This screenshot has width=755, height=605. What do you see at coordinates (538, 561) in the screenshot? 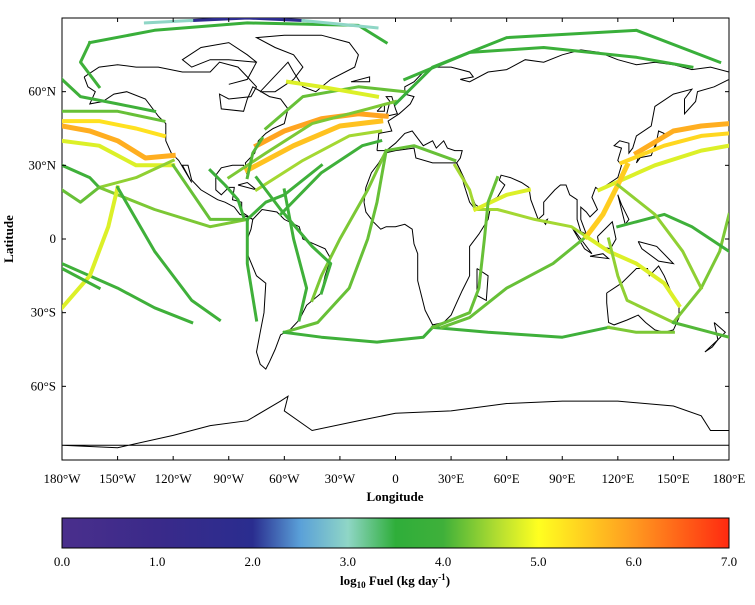
I see `colorbar-tick-label: 5.0` at bounding box center [538, 561].